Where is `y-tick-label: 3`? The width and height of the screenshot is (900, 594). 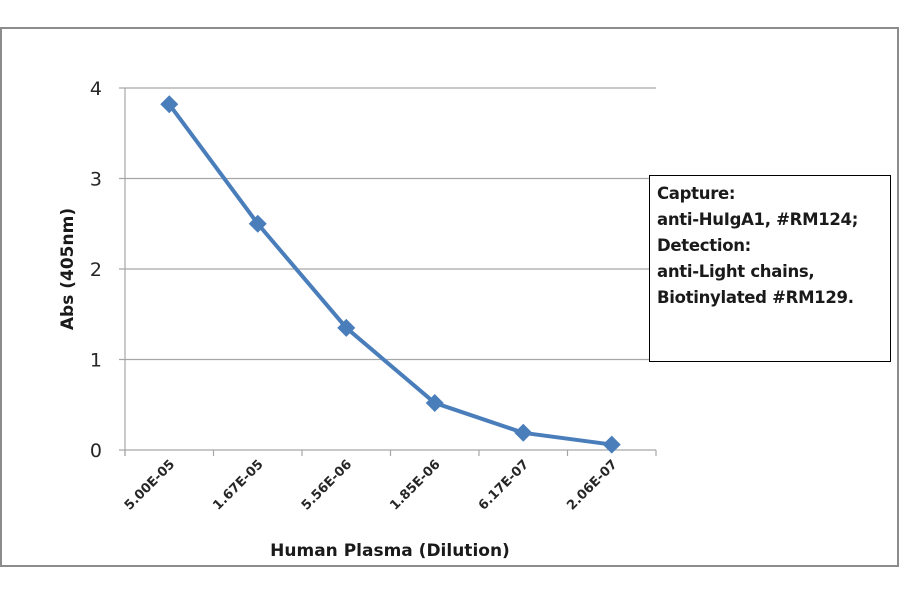 y-tick-label: 3 is located at coordinates (96, 180).